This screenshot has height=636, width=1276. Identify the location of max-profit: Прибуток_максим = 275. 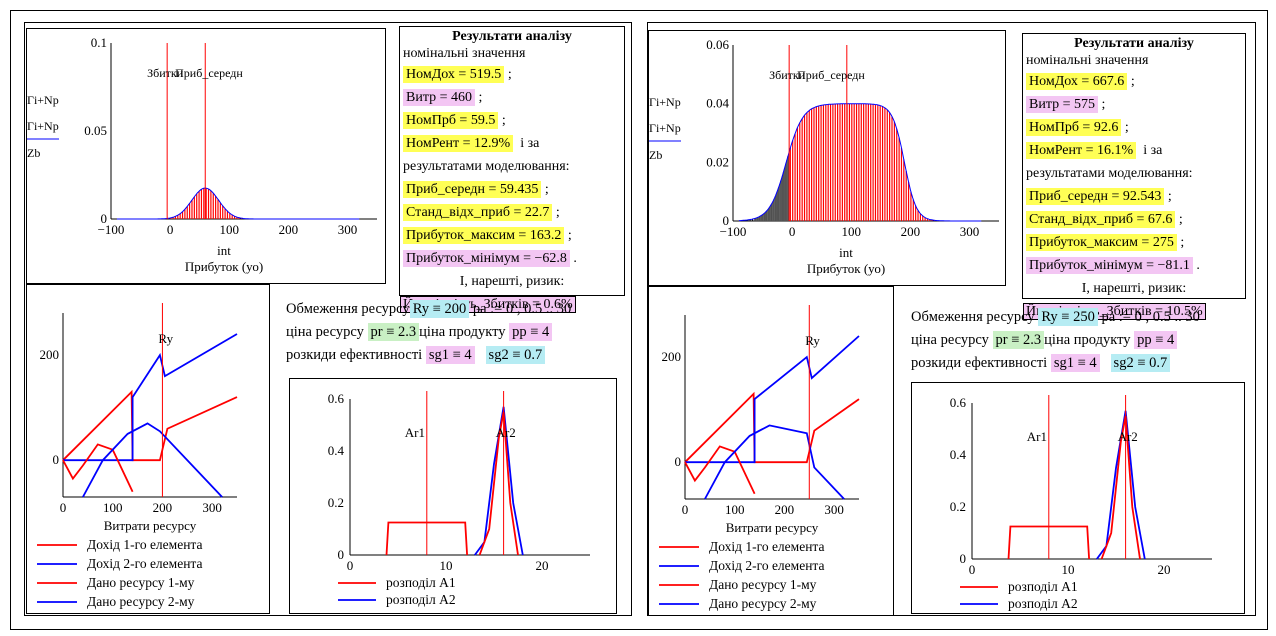
(1101, 242).